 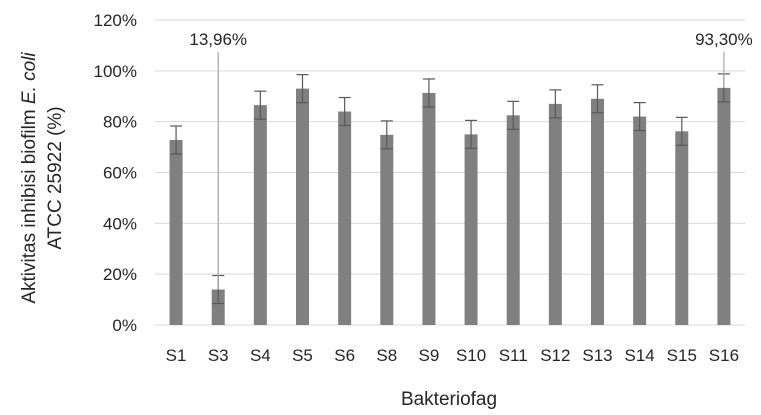 I want to click on bar-s6, so click(x=345, y=218).